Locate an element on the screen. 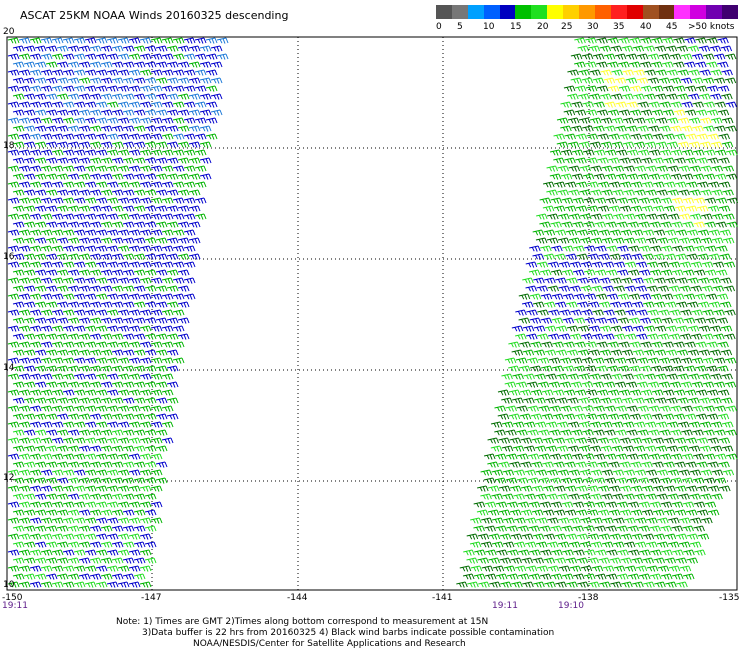 This screenshot has width=740, height=650. legend-label: 15 is located at coordinates (516, 27).